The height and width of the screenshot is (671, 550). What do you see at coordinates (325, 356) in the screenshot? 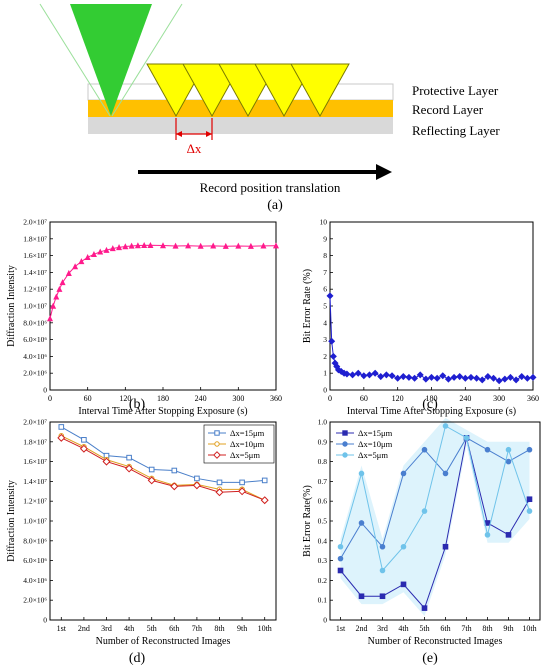
I see `y-tick-label: 2` at bounding box center [325, 356].